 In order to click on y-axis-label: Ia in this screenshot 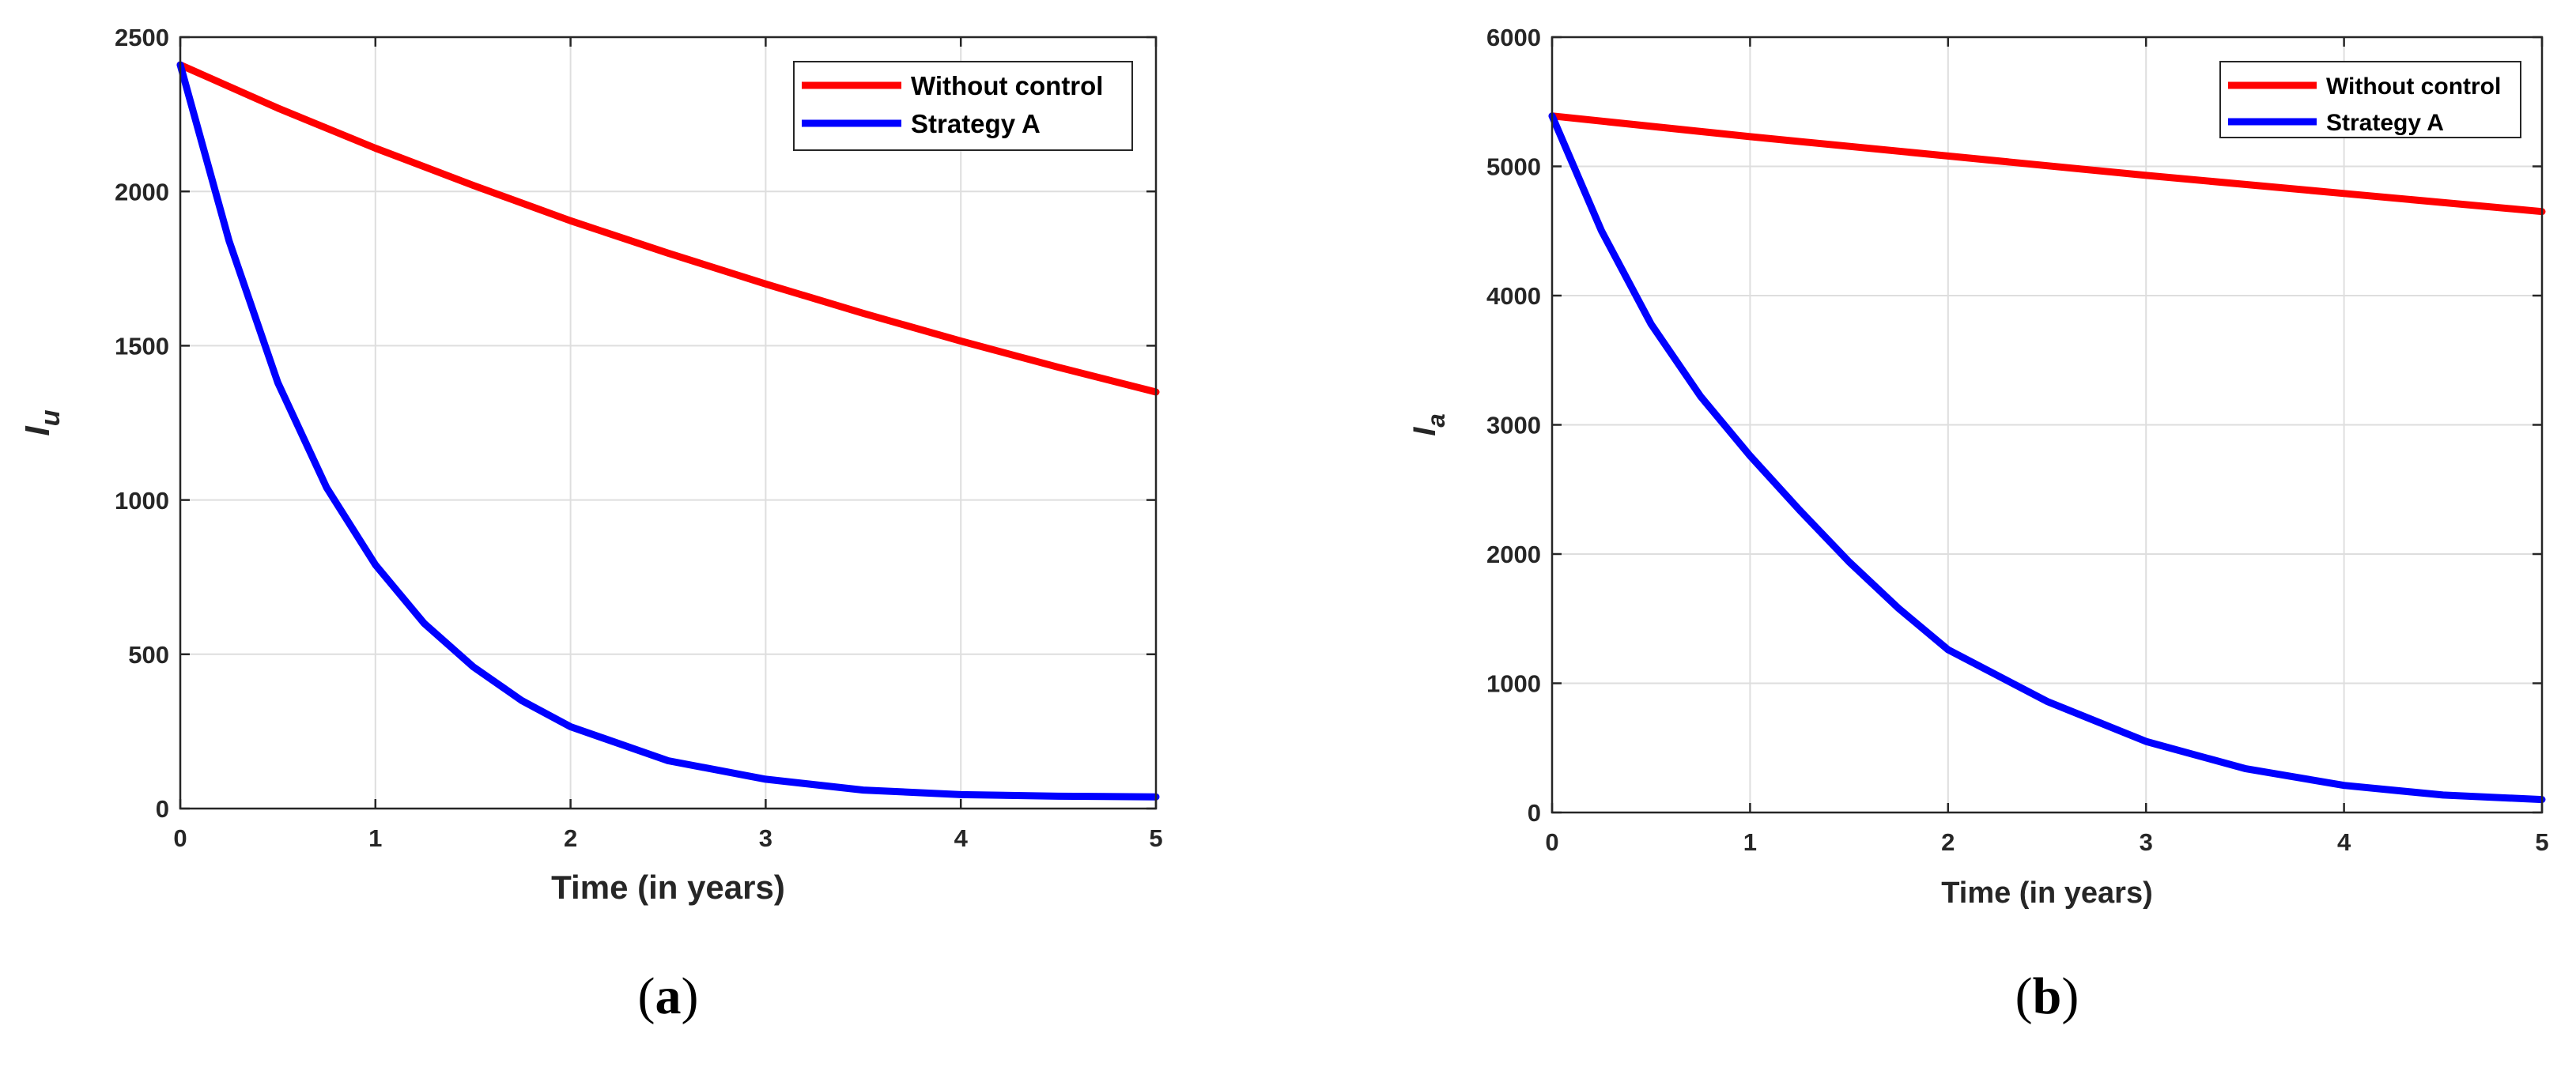, I will do `click(1428, 424)`.